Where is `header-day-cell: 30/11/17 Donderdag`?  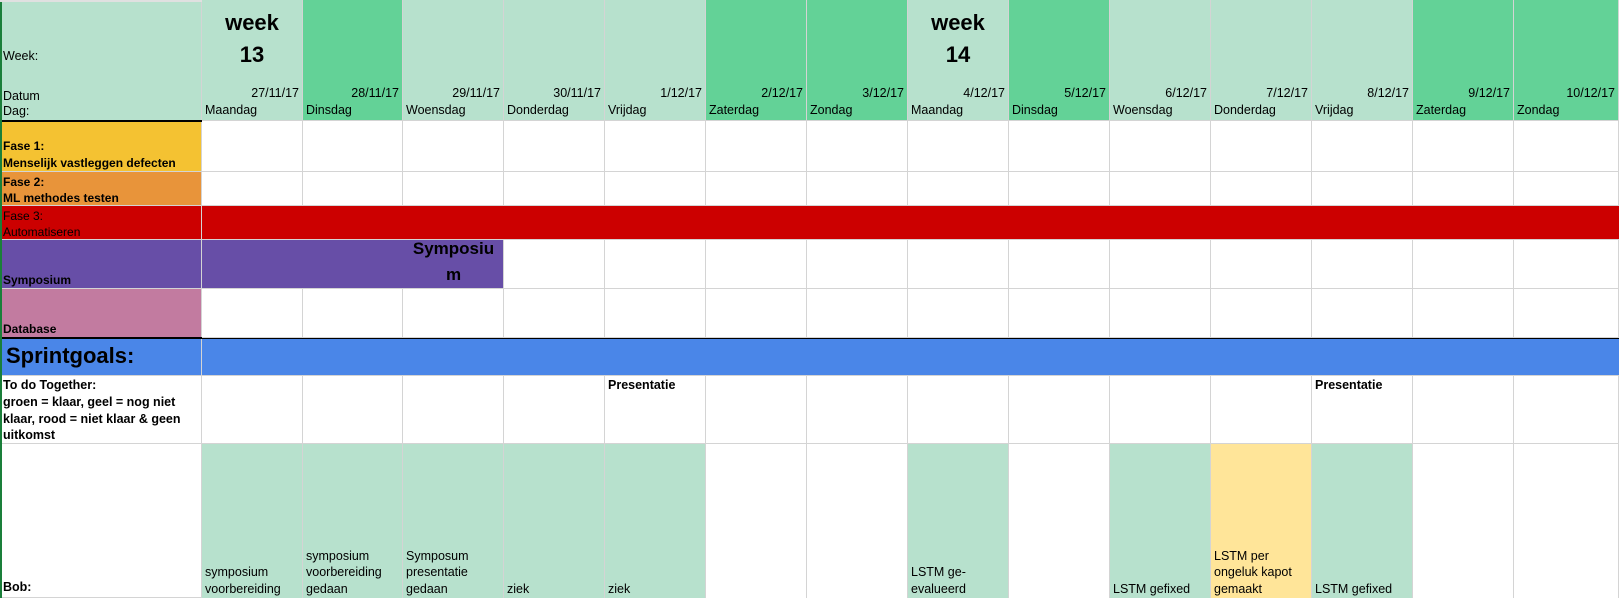
header-day-cell: 30/11/17 Donderdag is located at coordinates (554, 60).